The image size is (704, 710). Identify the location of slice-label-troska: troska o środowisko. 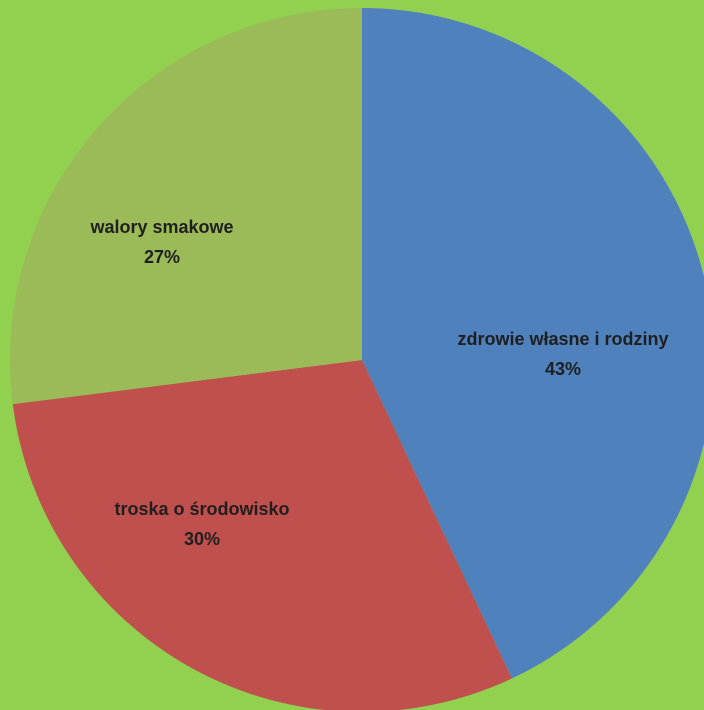
(201, 509).